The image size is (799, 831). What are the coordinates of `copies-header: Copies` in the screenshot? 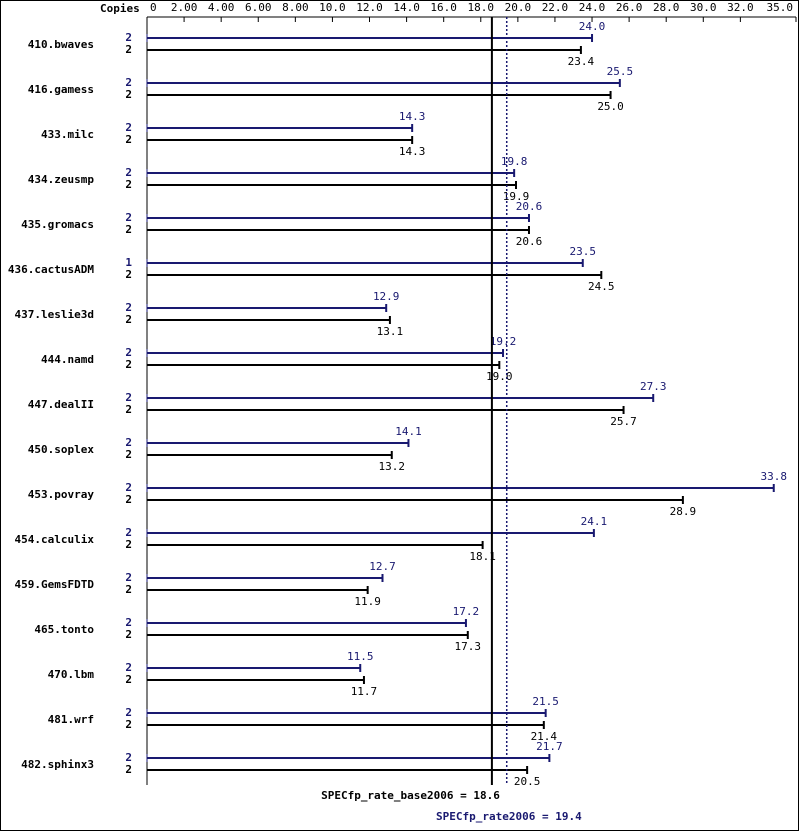 It's located at (120, 8).